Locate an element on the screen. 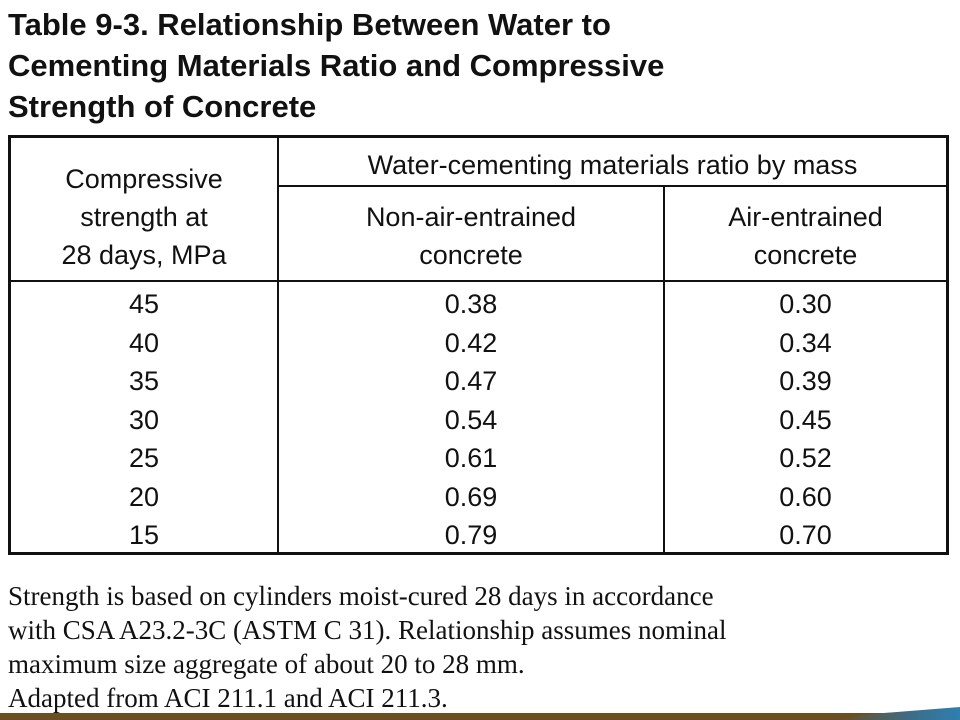 The image size is (960, 720). group-header-divider is located at coordinates (611, 186).